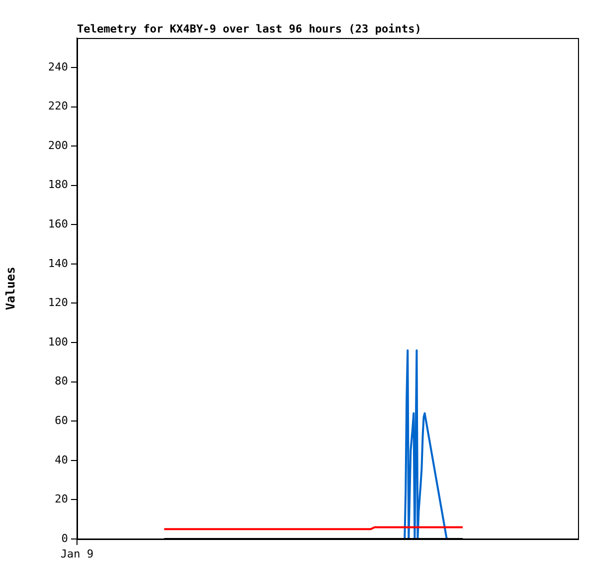 The image size is (597, 579). Describe the element at coordinates (249, 29) in the screenshot. I see `chart-title: Telemetry for KX4BY-9 over last 96 hours (23 points)` at that location.